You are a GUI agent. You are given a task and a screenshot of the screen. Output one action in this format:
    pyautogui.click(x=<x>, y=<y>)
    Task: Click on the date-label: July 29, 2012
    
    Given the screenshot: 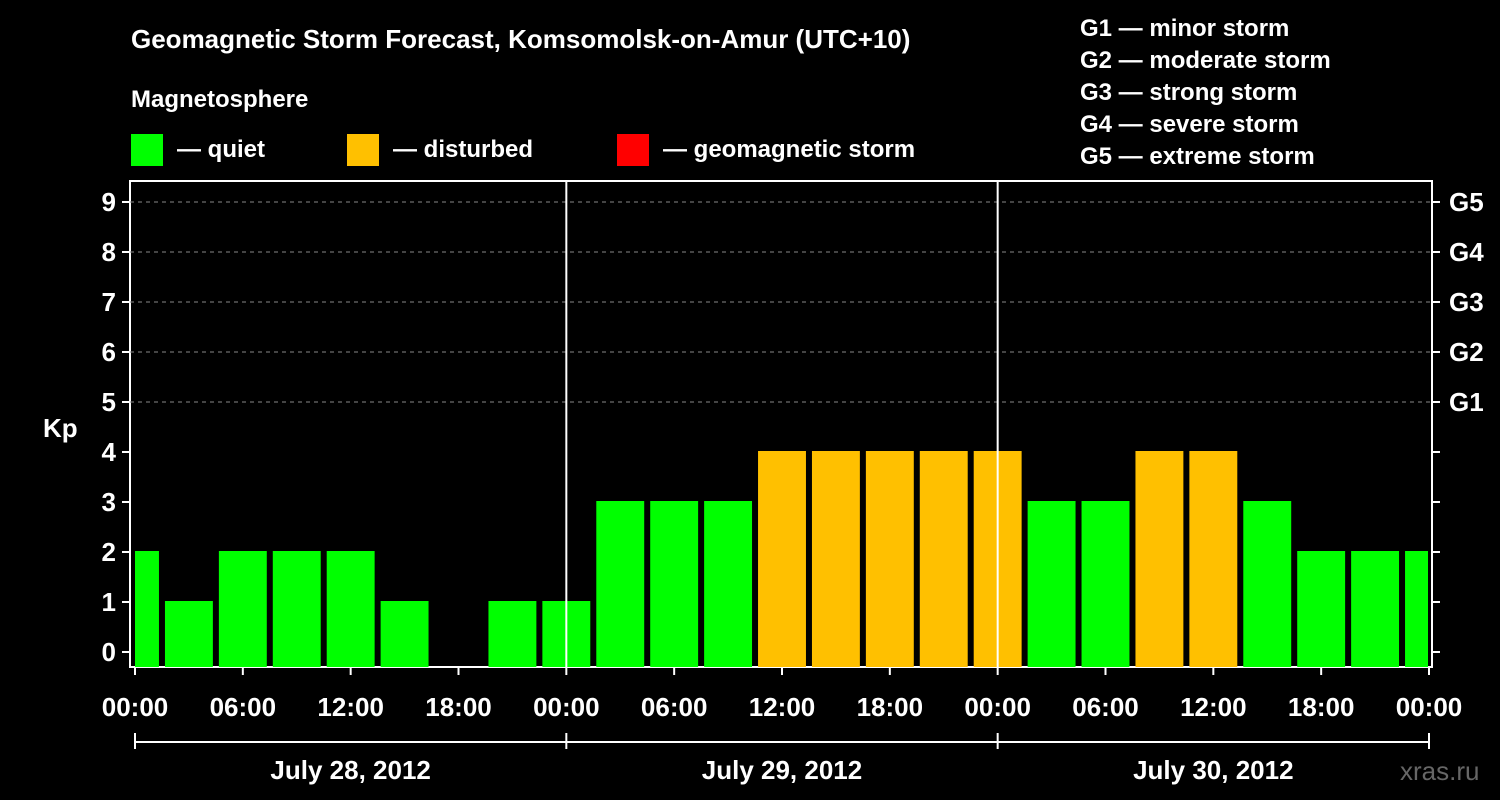 What is the action you would take?
    pyautogui.click(x=782, y=770)
    